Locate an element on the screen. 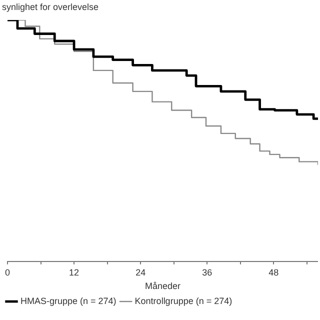 This screenshot has width=320, height=320. x-tick-label: 24 is located at coordinates (141, 272).